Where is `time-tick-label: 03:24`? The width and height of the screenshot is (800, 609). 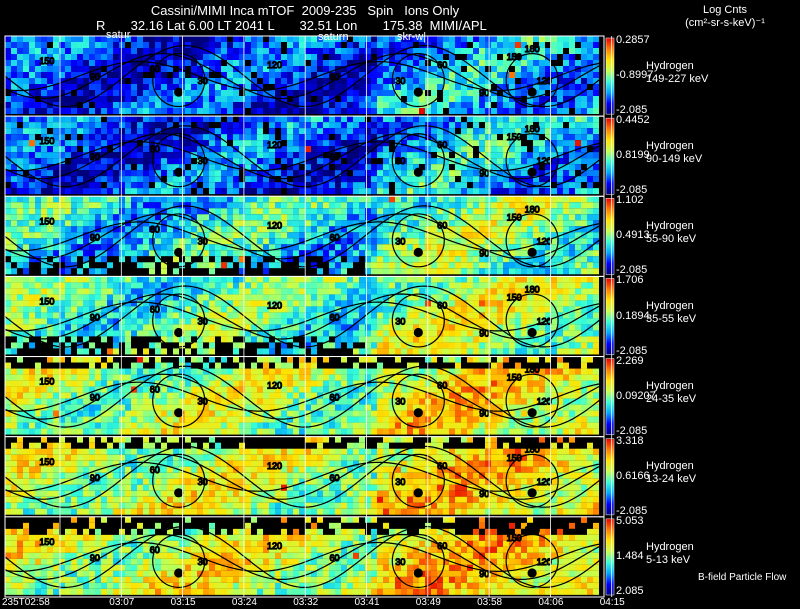
time-tick-label: 03:24 is located at coordinates (244, 602).